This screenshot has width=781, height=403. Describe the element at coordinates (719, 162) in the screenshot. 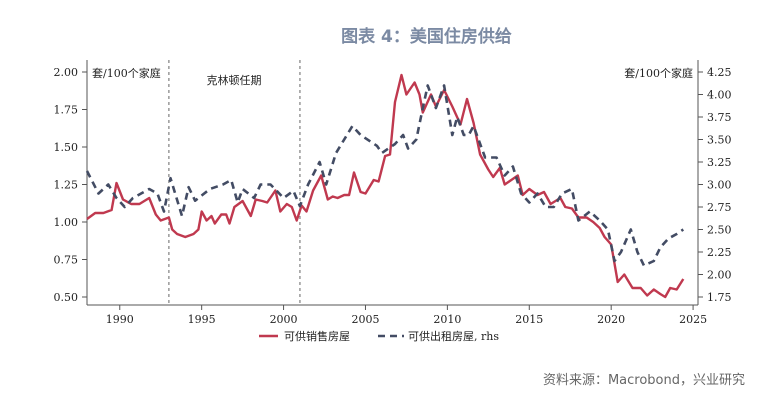

I see `right-tick-label: 3.25` at that location.